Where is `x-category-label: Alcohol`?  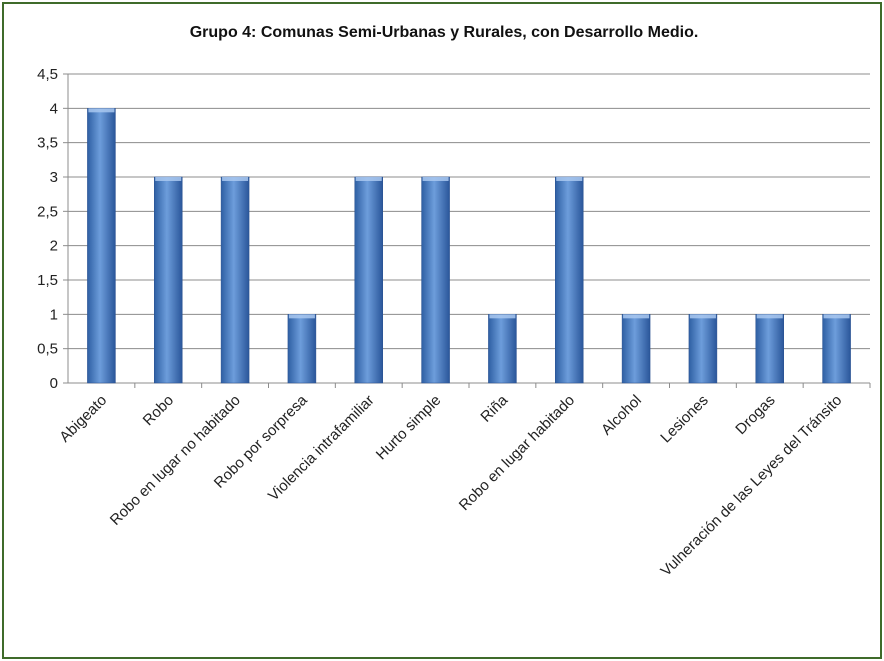
x-category-label: Alcohol is located at coordinates (621, 415).